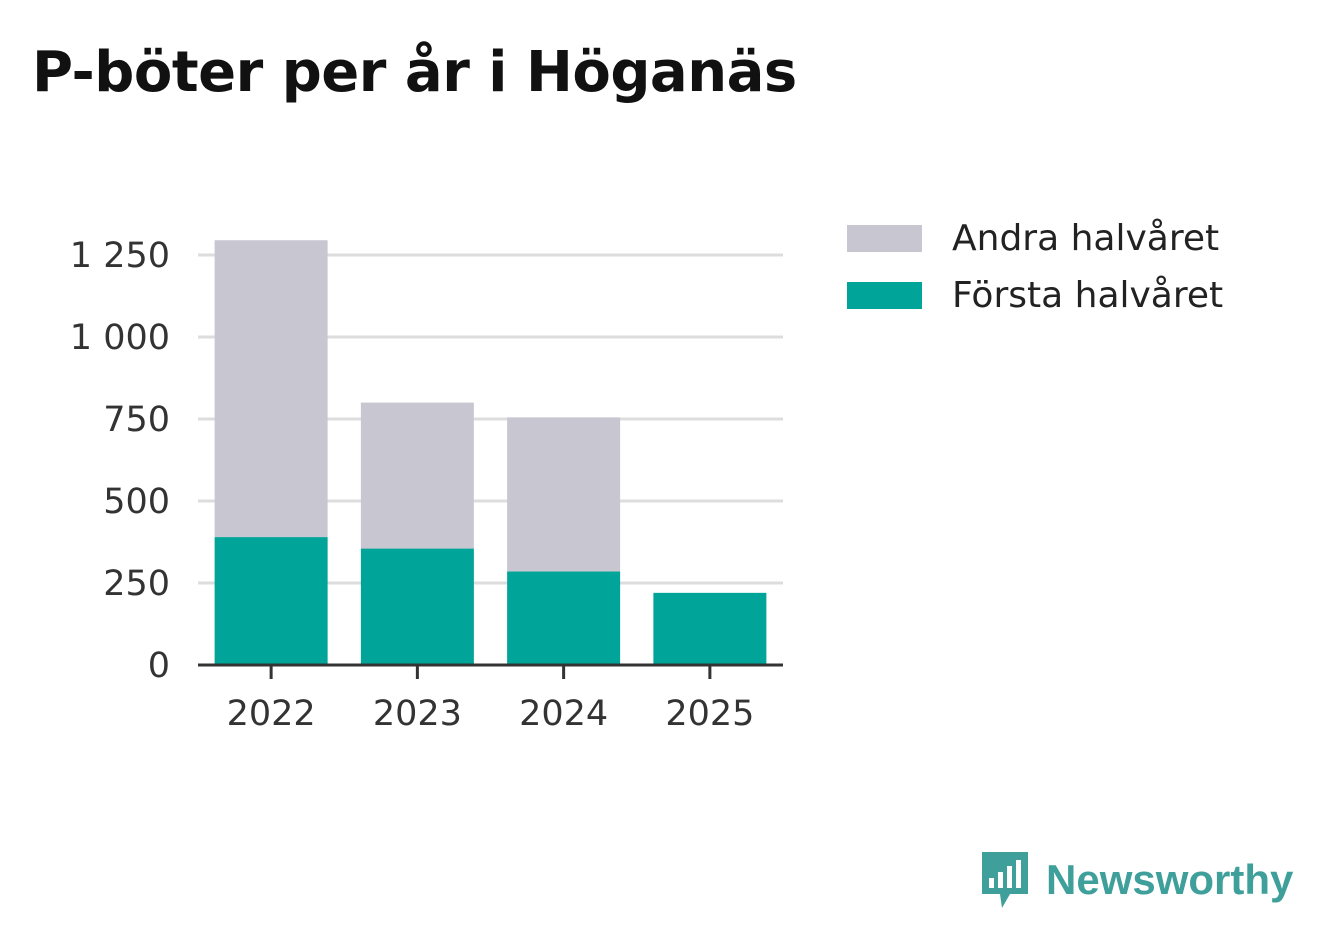 The height and width of the screenshot is (939, 1322). Describe the element at coordinates (271, 714) in the screenshot. I see `x-tick-label: 2022` at that location.